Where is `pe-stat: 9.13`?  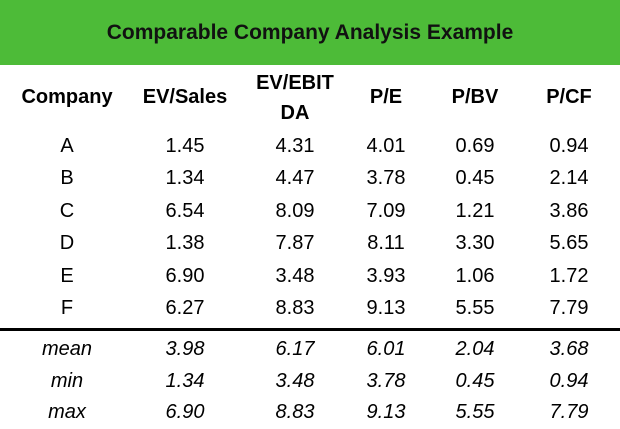 pe-stat: 9.13 is located at coordinates (386, 412).